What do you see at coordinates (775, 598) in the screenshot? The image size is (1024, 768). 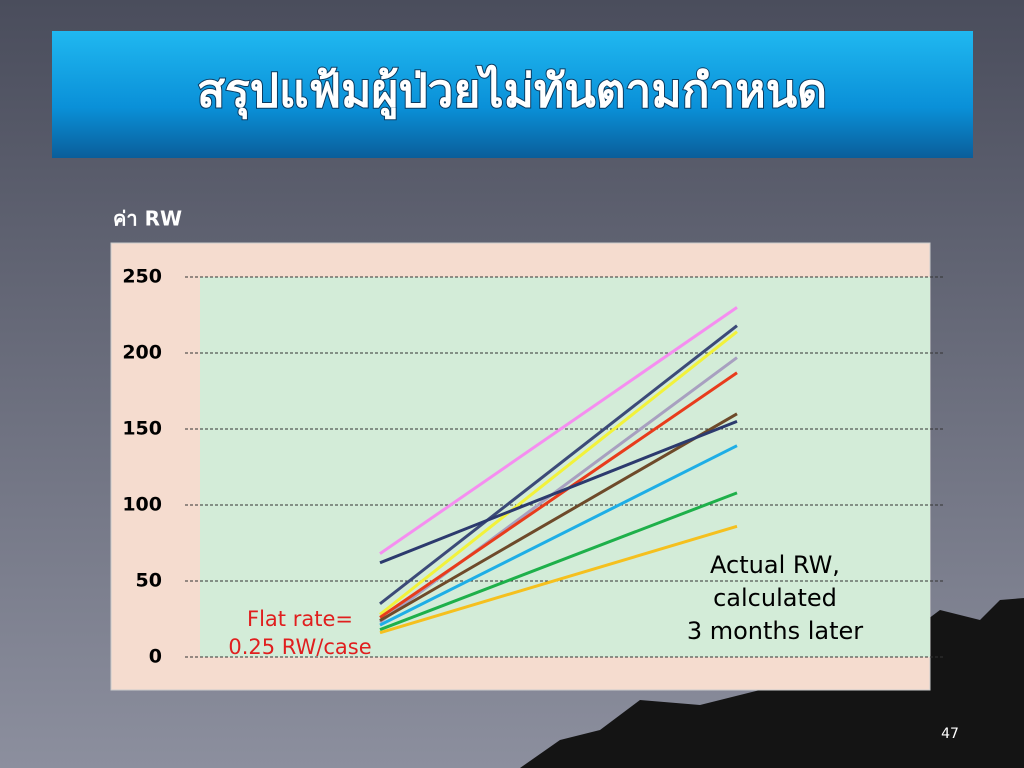 I see `annotation: calculated` at bounding box center [775, 598].